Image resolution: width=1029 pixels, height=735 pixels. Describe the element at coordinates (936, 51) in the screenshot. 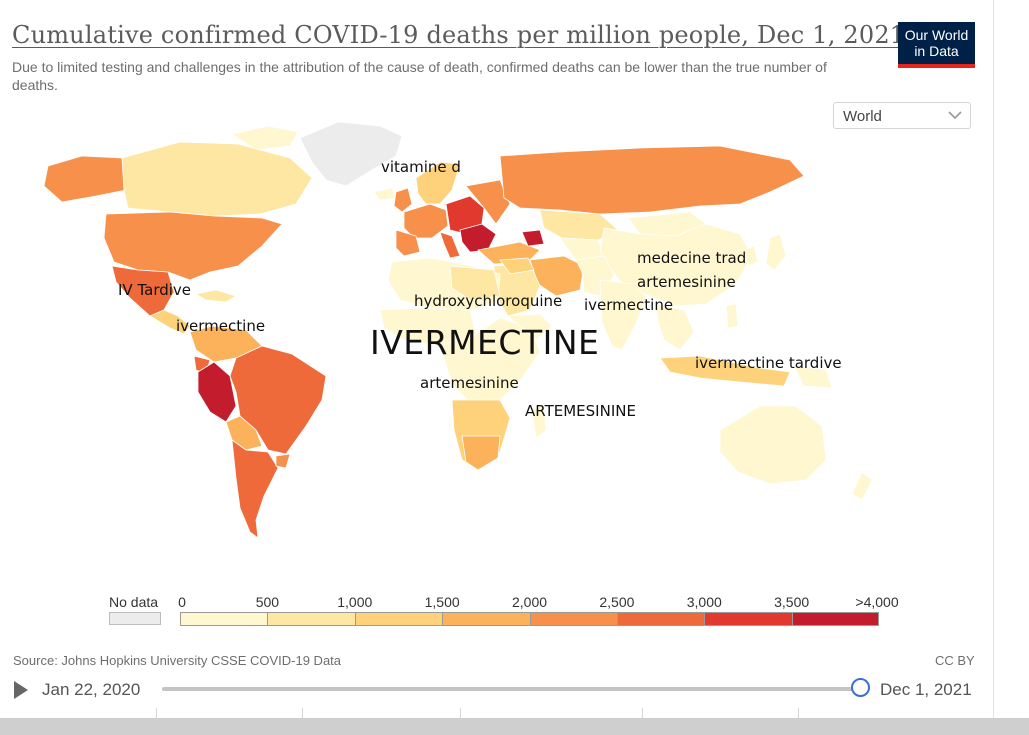

I see `logo-line-2: in Data` at that location.